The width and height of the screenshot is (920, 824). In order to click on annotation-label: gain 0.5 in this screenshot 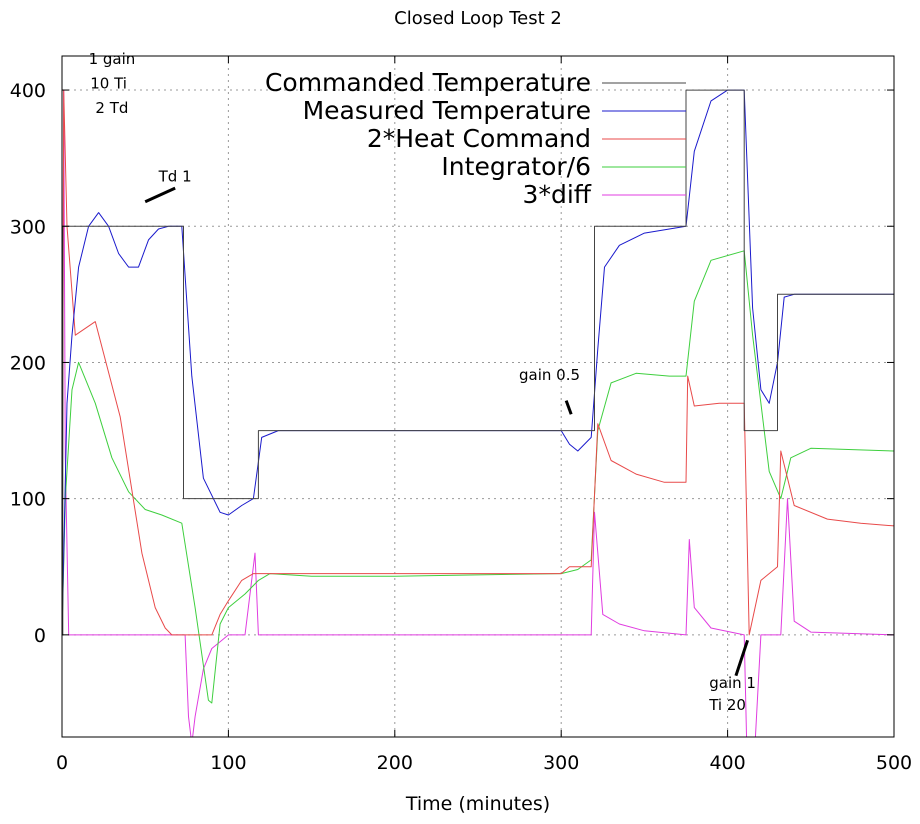, I will do `click(549, 375)`.